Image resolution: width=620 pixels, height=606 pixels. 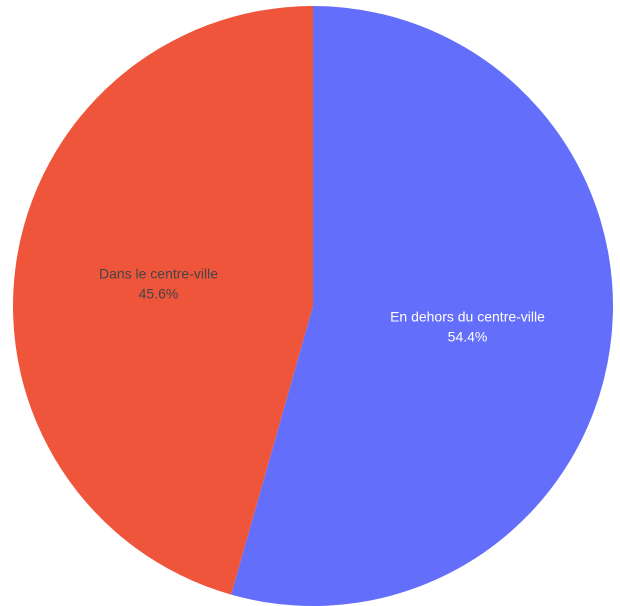 I want to click on slice-percent-label: 54.4%, so click(x=468, y=336).